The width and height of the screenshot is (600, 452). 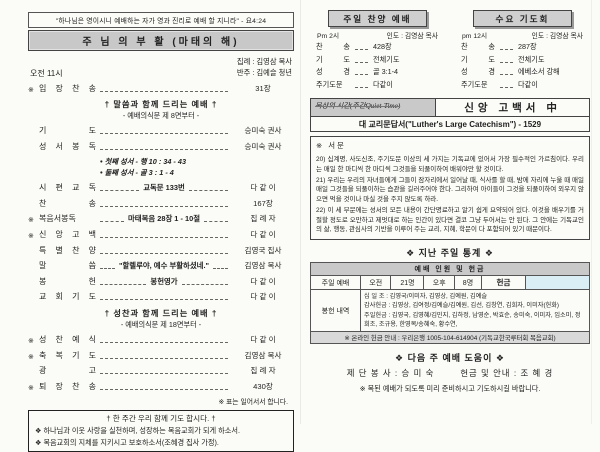 What do you see at coordinates (161, 296) in the screenshot?
I see `order-row: 교 회 기 도 다 같 이` at bounding box center [161, 296].